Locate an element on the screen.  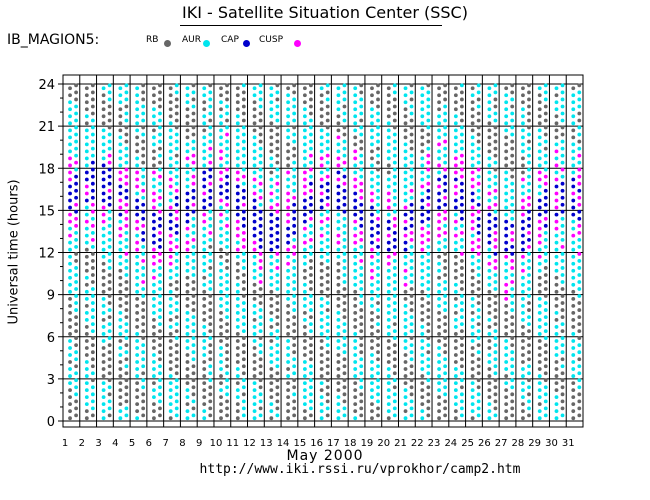
day-label: 26 is located at coordinates (484, 443).